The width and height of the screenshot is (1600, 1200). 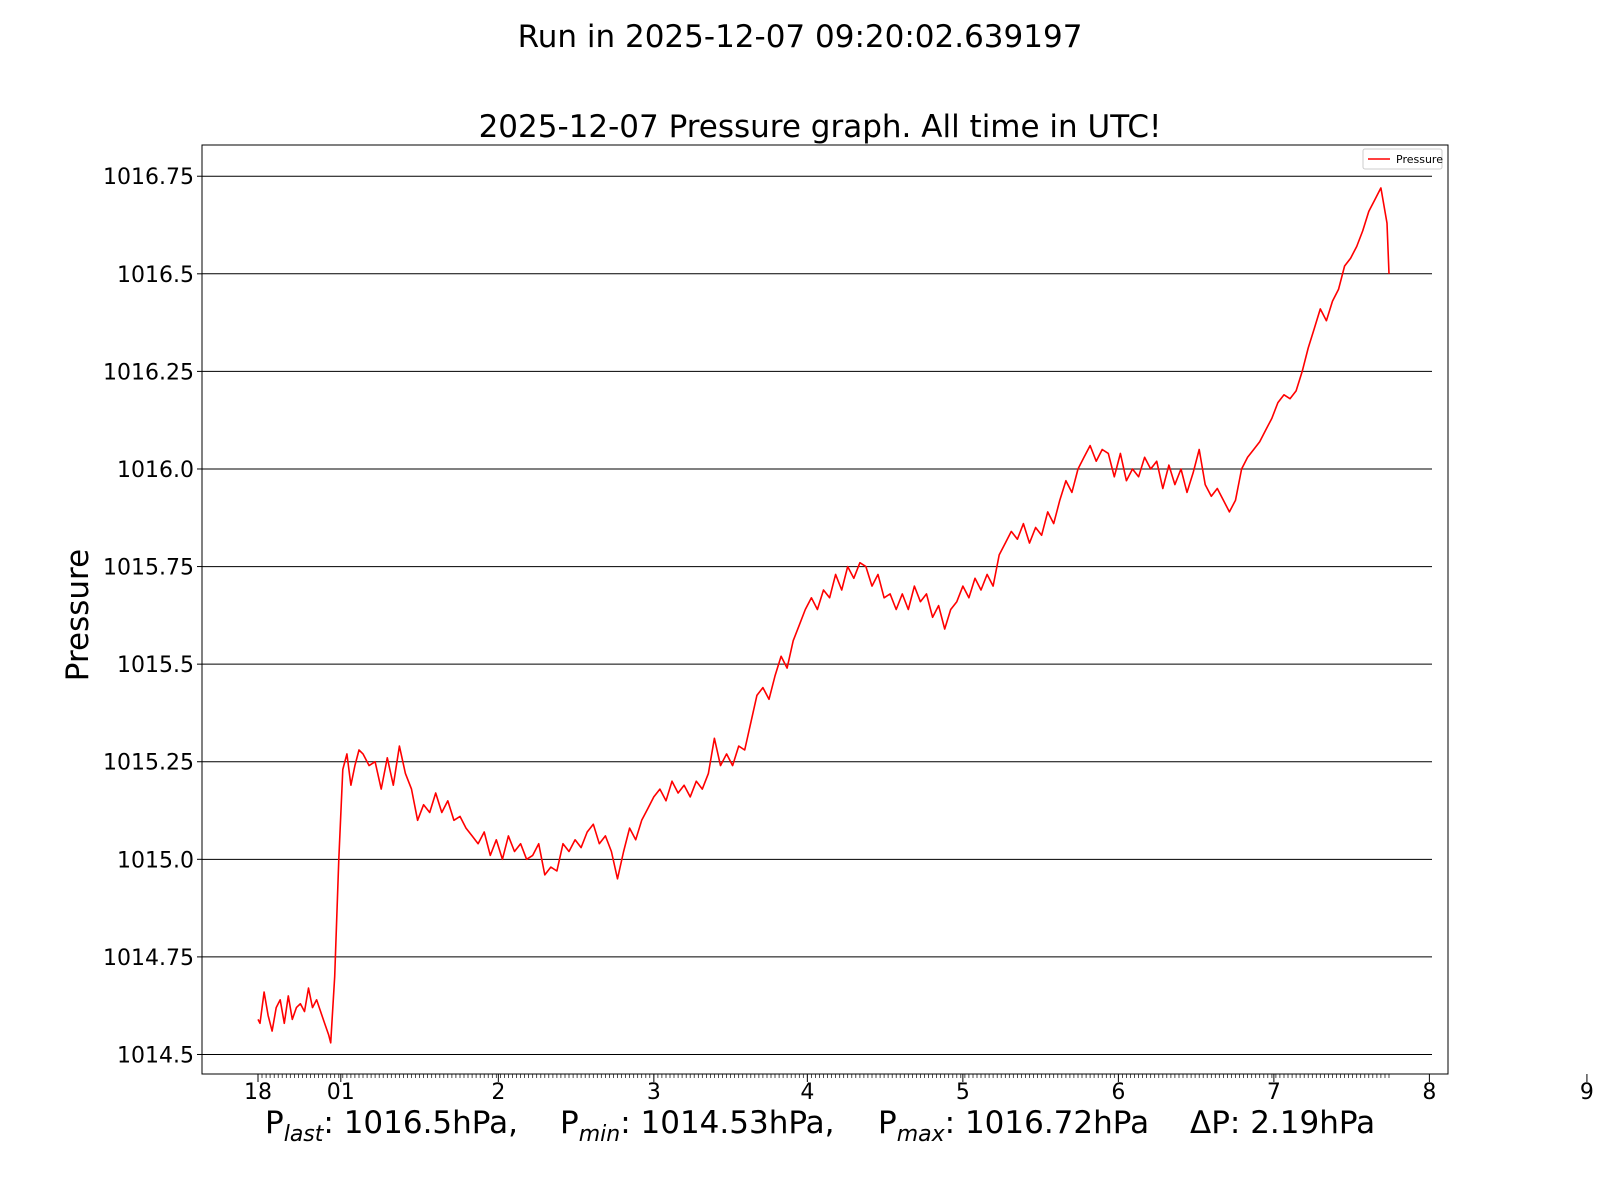 What do you see at coordinates (341, 1092) in the screenshot?
I see `x-tick-label: 01` at bounding box center [341, 1092].